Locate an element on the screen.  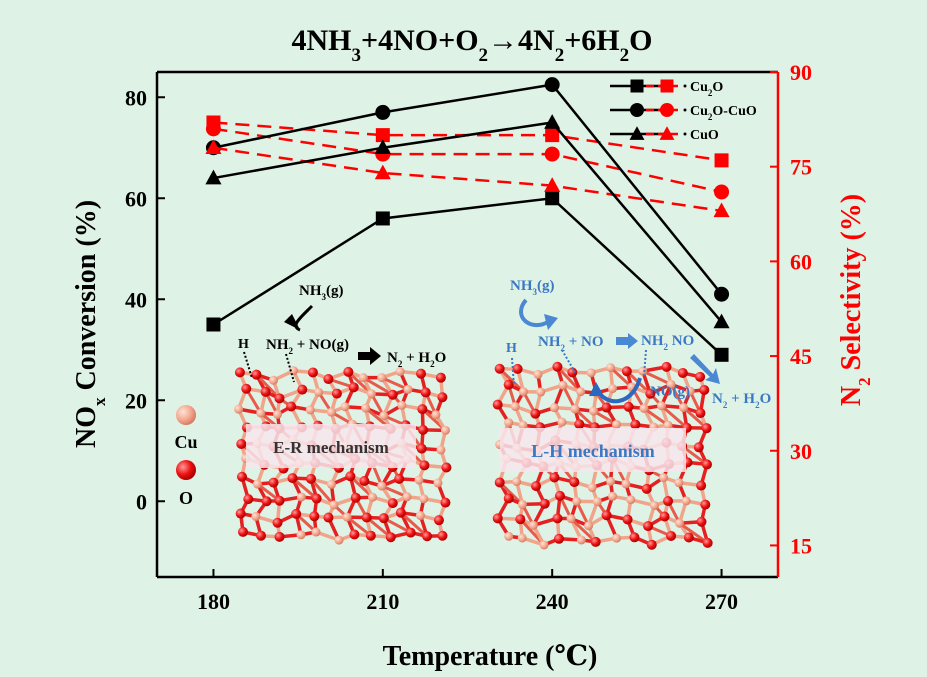
chart-title-part: 3 is located at coordinates (357, 55).